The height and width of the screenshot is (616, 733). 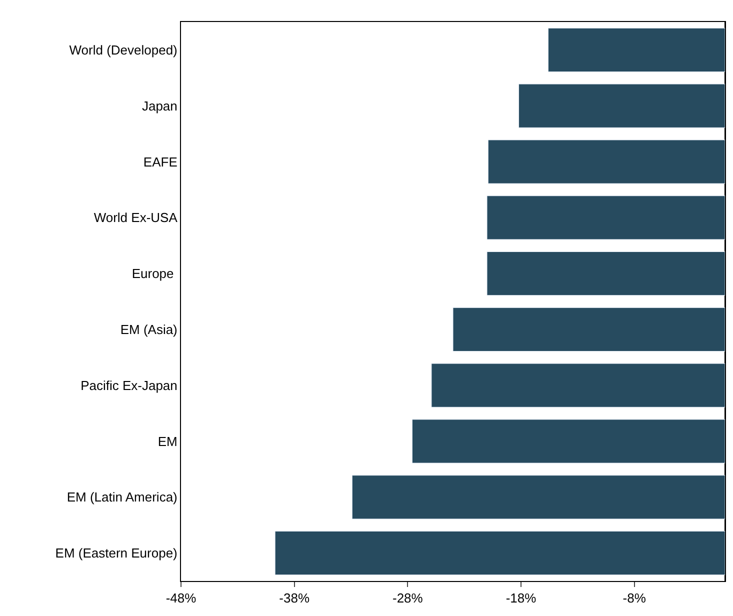 What do you see at coordinates (149, 329) in the screenshot?
I see `y-tick-label: EM (Asia)` at bounding box center [149, 329].